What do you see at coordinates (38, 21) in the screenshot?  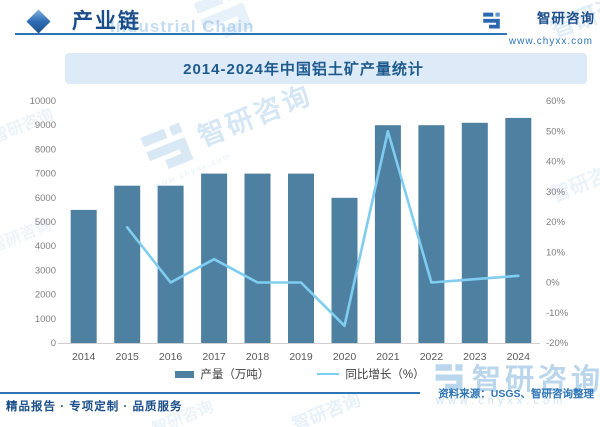 I see `diamond-icon` at bounding box center [38, 21].